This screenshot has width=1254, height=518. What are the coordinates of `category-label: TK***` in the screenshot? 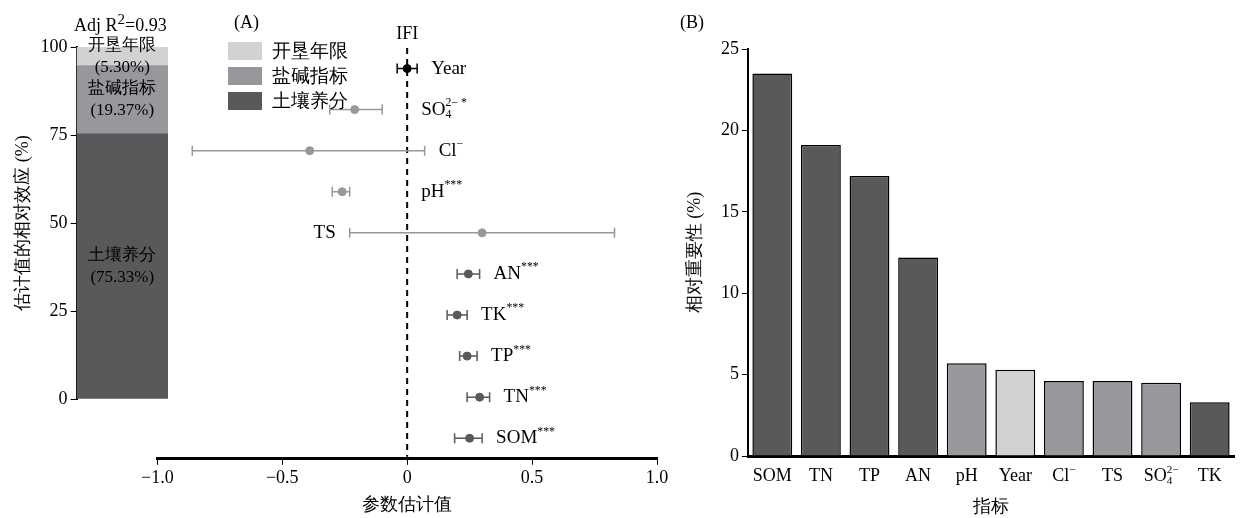 It's located at (503, 312).